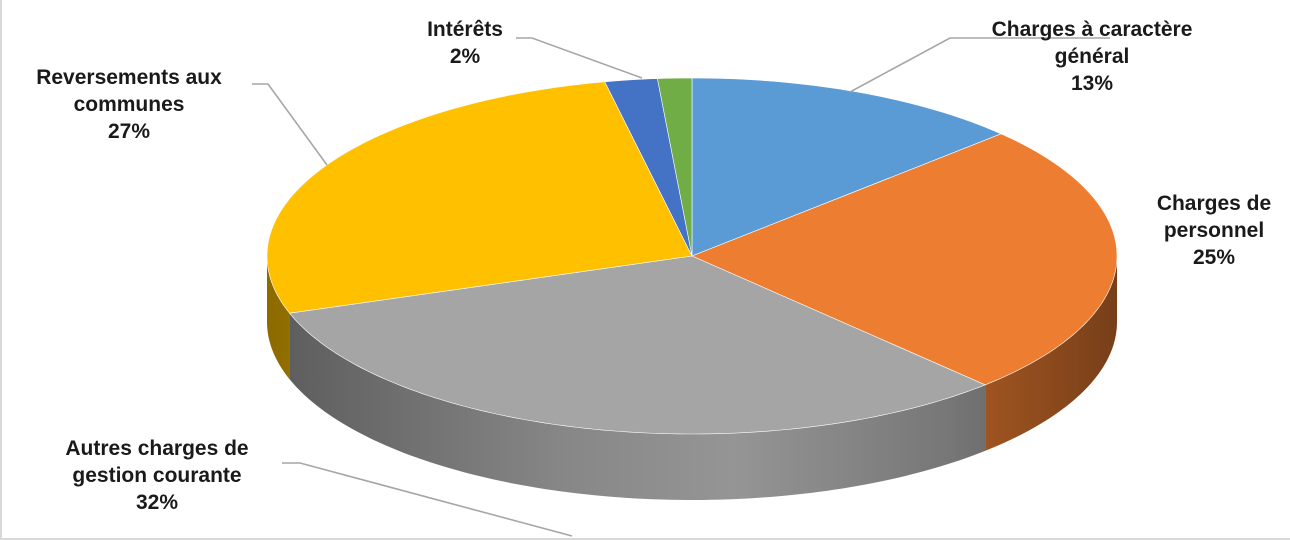  I want to click on category-label-0: Charges à caractère, so click(1092, 29).